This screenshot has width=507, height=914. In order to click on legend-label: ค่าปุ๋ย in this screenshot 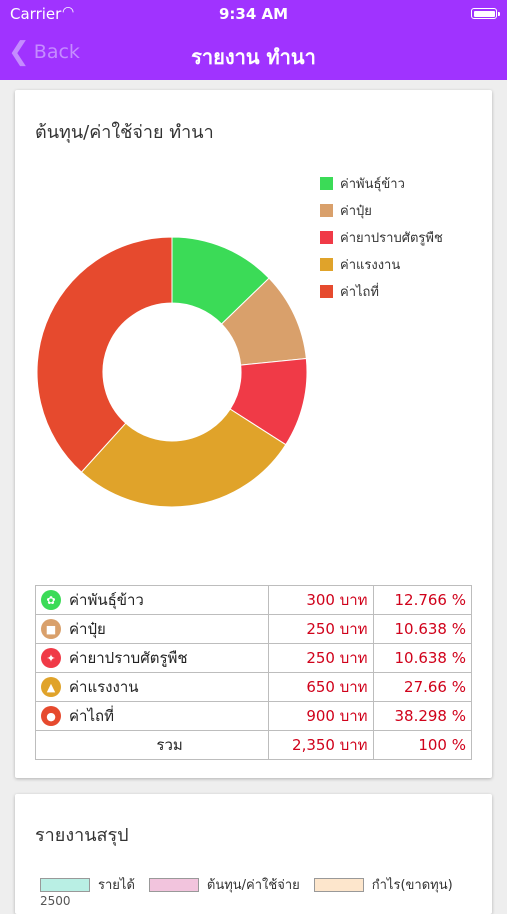, I will do `click(356, 211)`.